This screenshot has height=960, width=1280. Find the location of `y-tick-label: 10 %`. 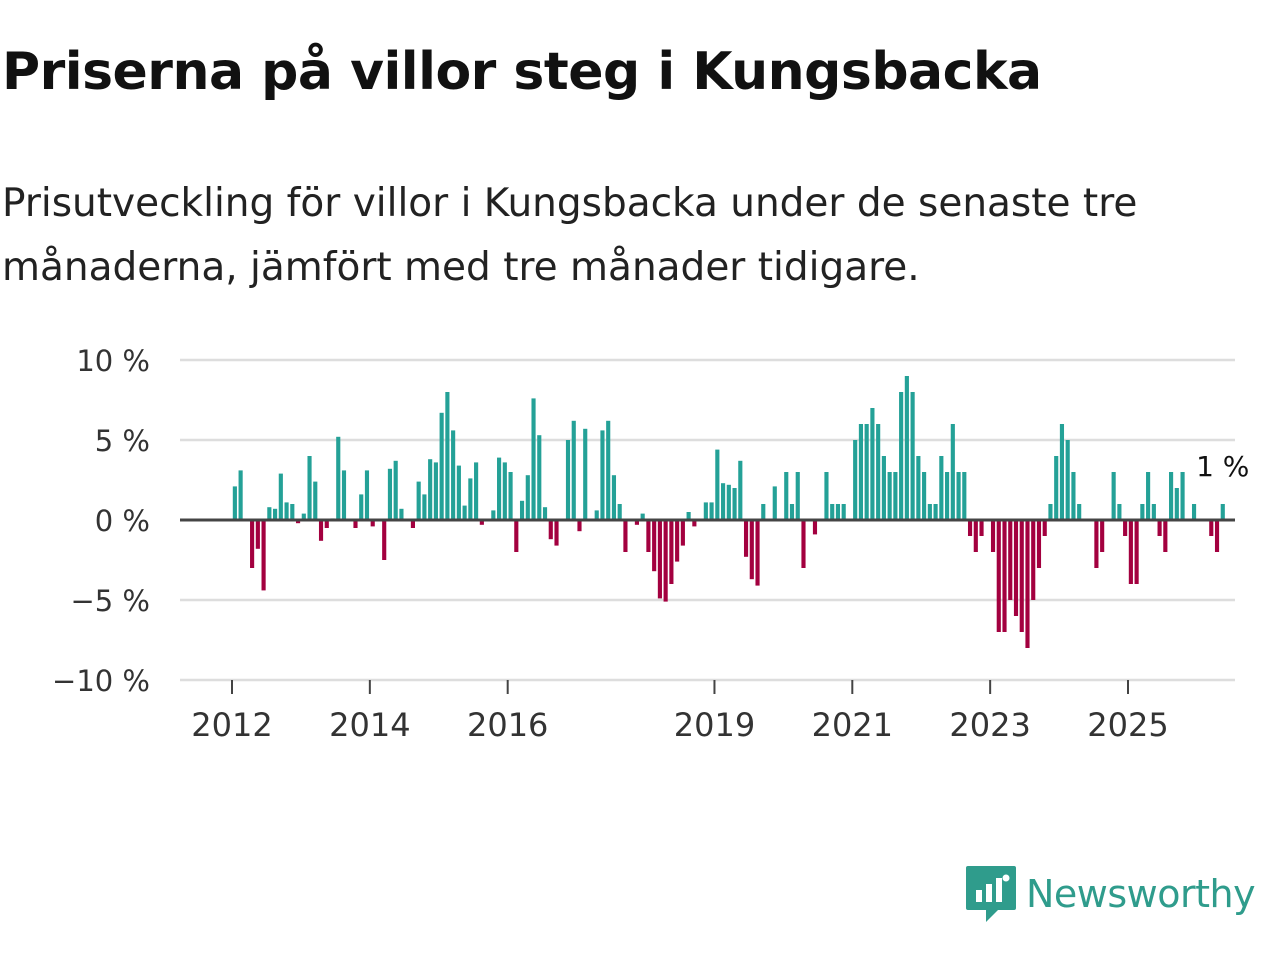

y-tick-label: 10 % is located at coordinates (113, 361).